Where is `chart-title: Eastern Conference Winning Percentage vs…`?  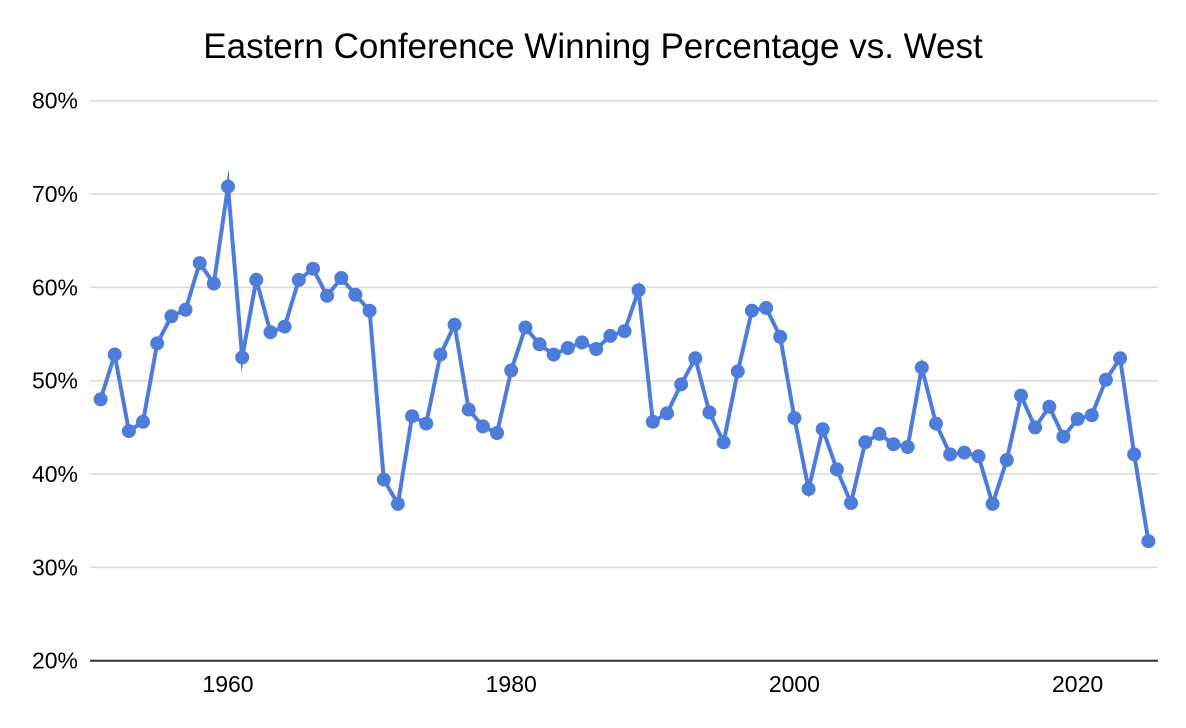
chart-title: Eastern Conference Winning Percentage vs… is located at coordinates (593, 46).